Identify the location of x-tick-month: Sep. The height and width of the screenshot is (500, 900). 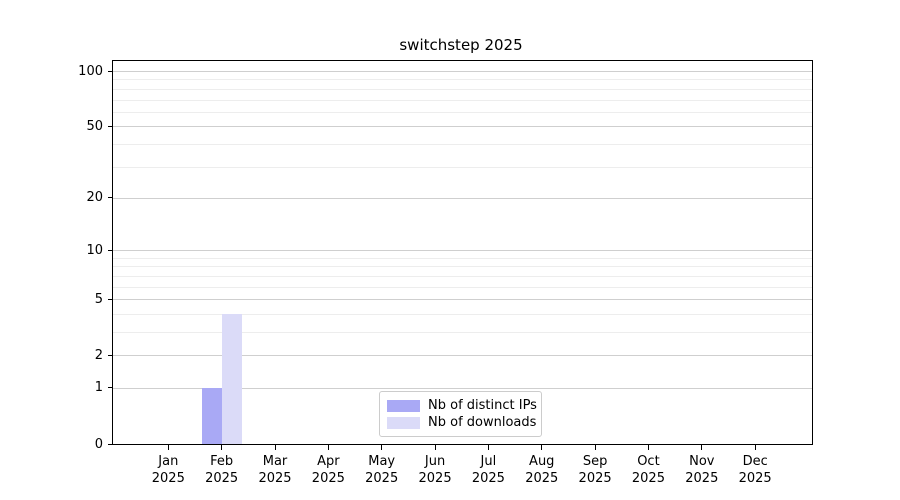
(595, 461).